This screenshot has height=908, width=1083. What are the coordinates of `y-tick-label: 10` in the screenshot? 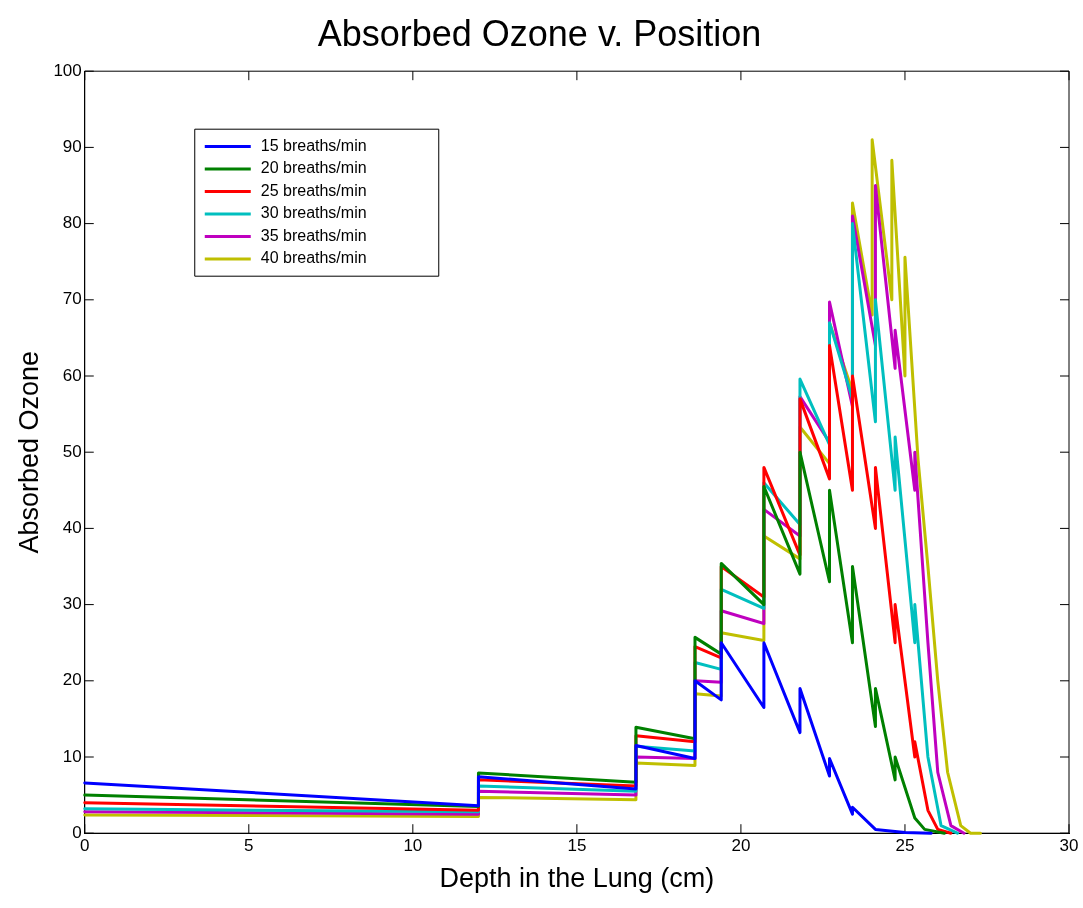 It's located at (72, 756).